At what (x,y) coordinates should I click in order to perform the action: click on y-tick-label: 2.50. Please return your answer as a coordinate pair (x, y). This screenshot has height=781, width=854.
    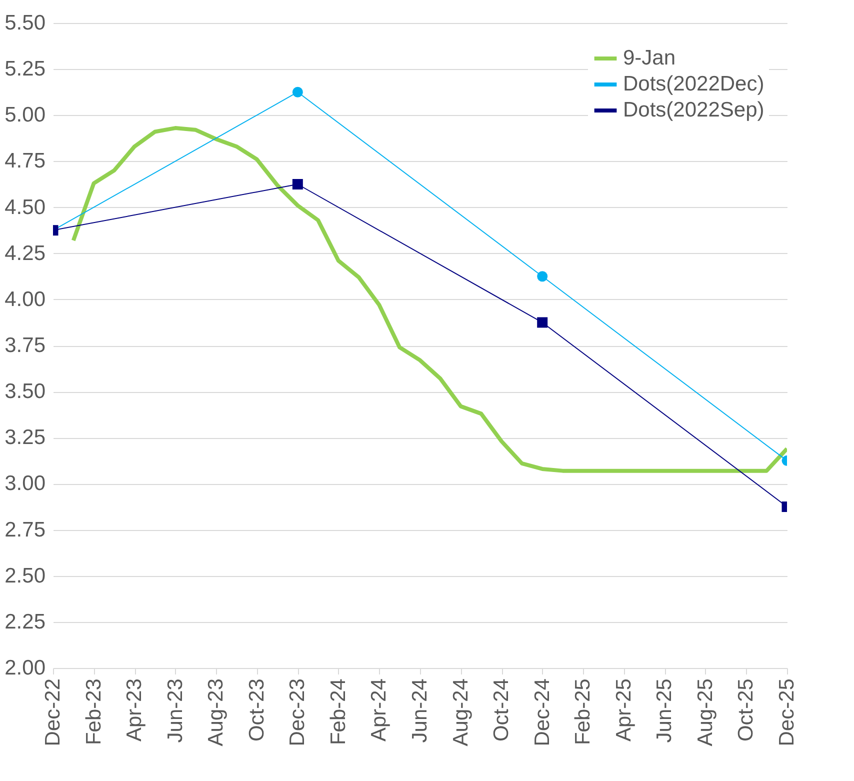
    Looking at the image, I should click on (25, 576).